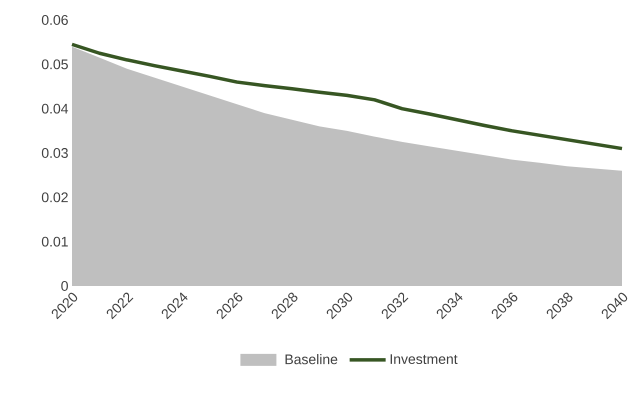 Image resolution: width=635 pixels, height=409 pixels. What do you see at coordinates (55, 153) in the screenshot?
I see `y-tick-label: 0.03` at bounding box center [55, 153].